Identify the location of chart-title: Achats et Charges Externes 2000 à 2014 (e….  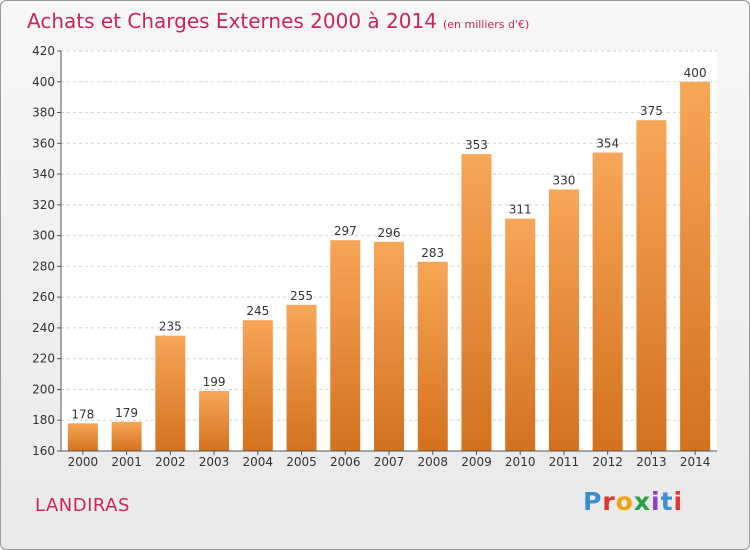
(278, 21).